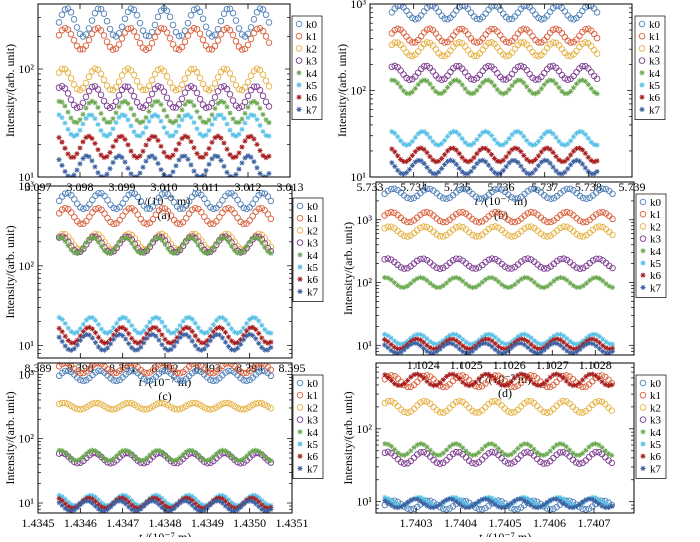  What do you see at coordinates (308, 426) in the screenshot?
I see `legend-box` at bounding box center [308, 426].